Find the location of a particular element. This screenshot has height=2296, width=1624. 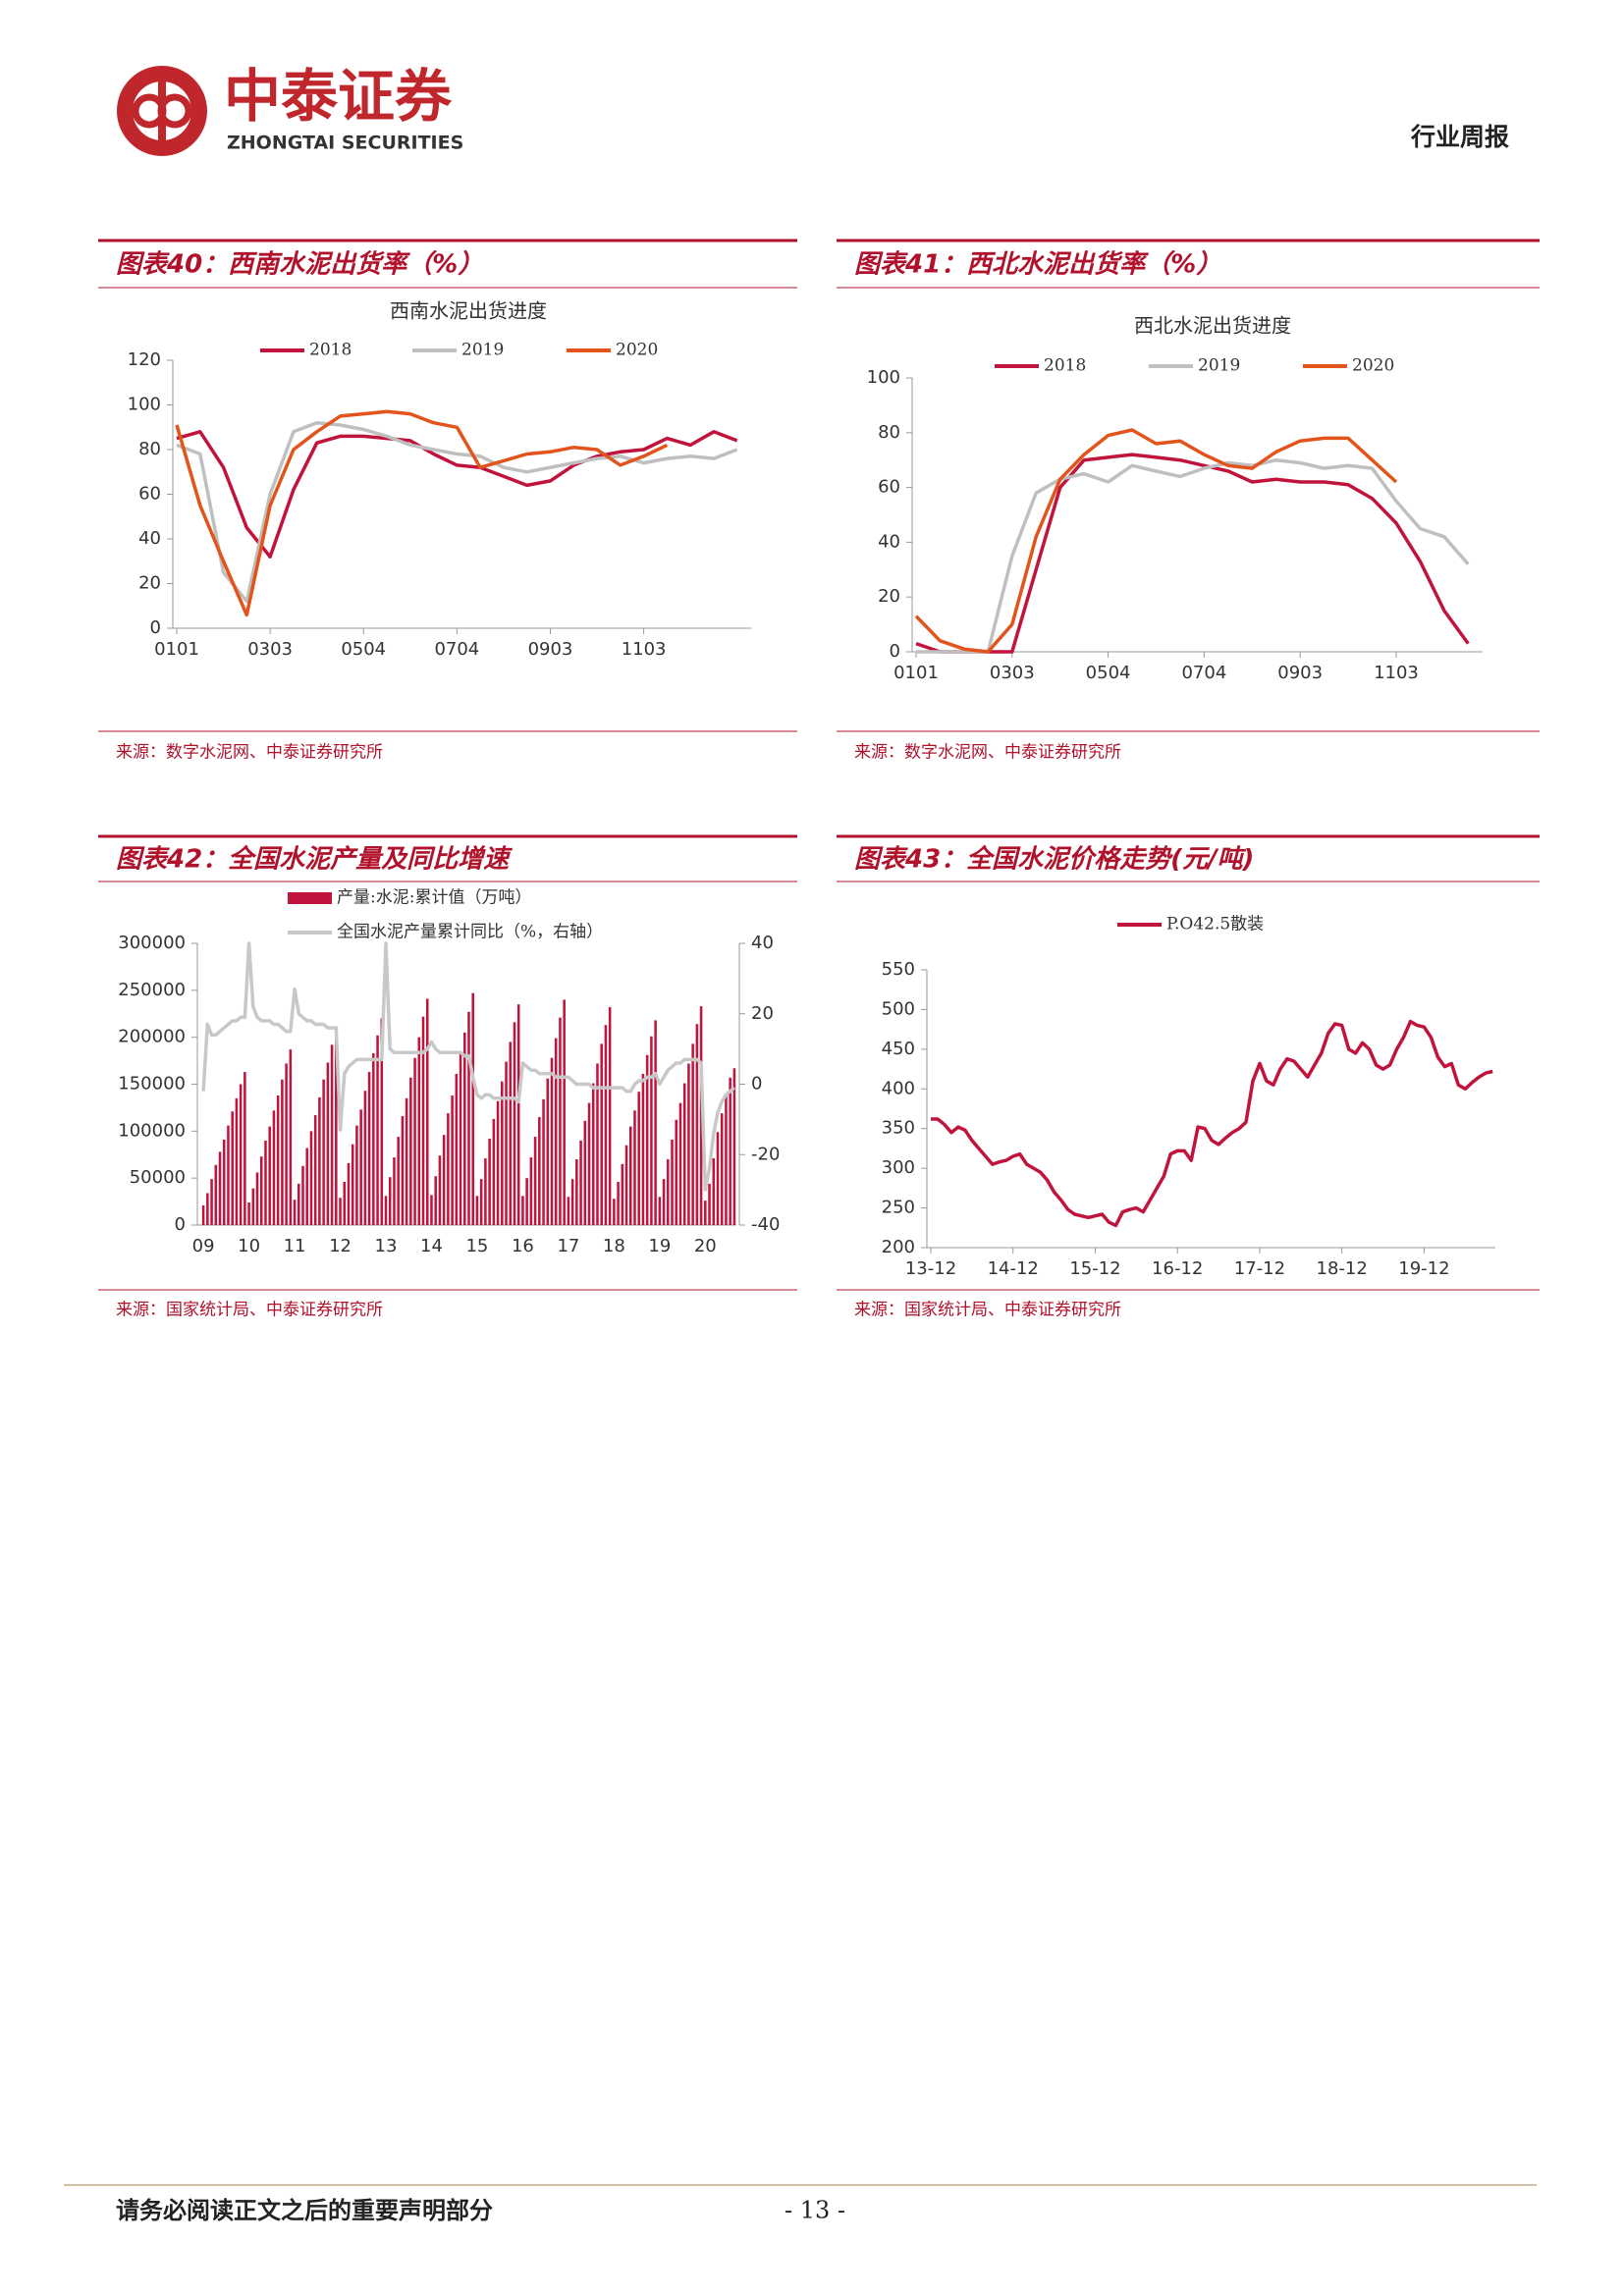

y-tick-label: 550 is located at coordinates (898, 970).